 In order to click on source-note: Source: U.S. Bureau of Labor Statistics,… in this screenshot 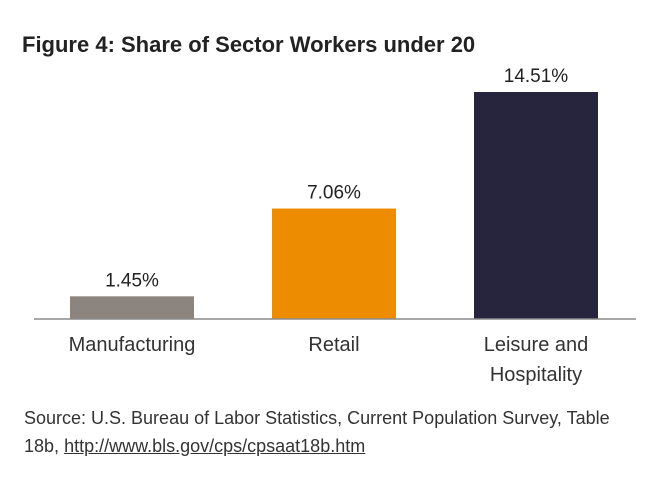, I will do `click(334, 432)`.